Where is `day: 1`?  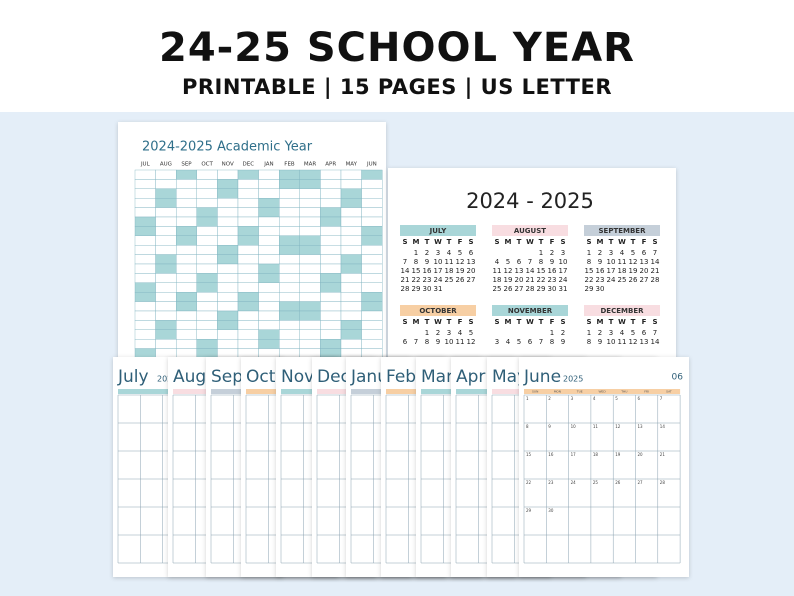
day: 1 is located at coordinates (541, 253).